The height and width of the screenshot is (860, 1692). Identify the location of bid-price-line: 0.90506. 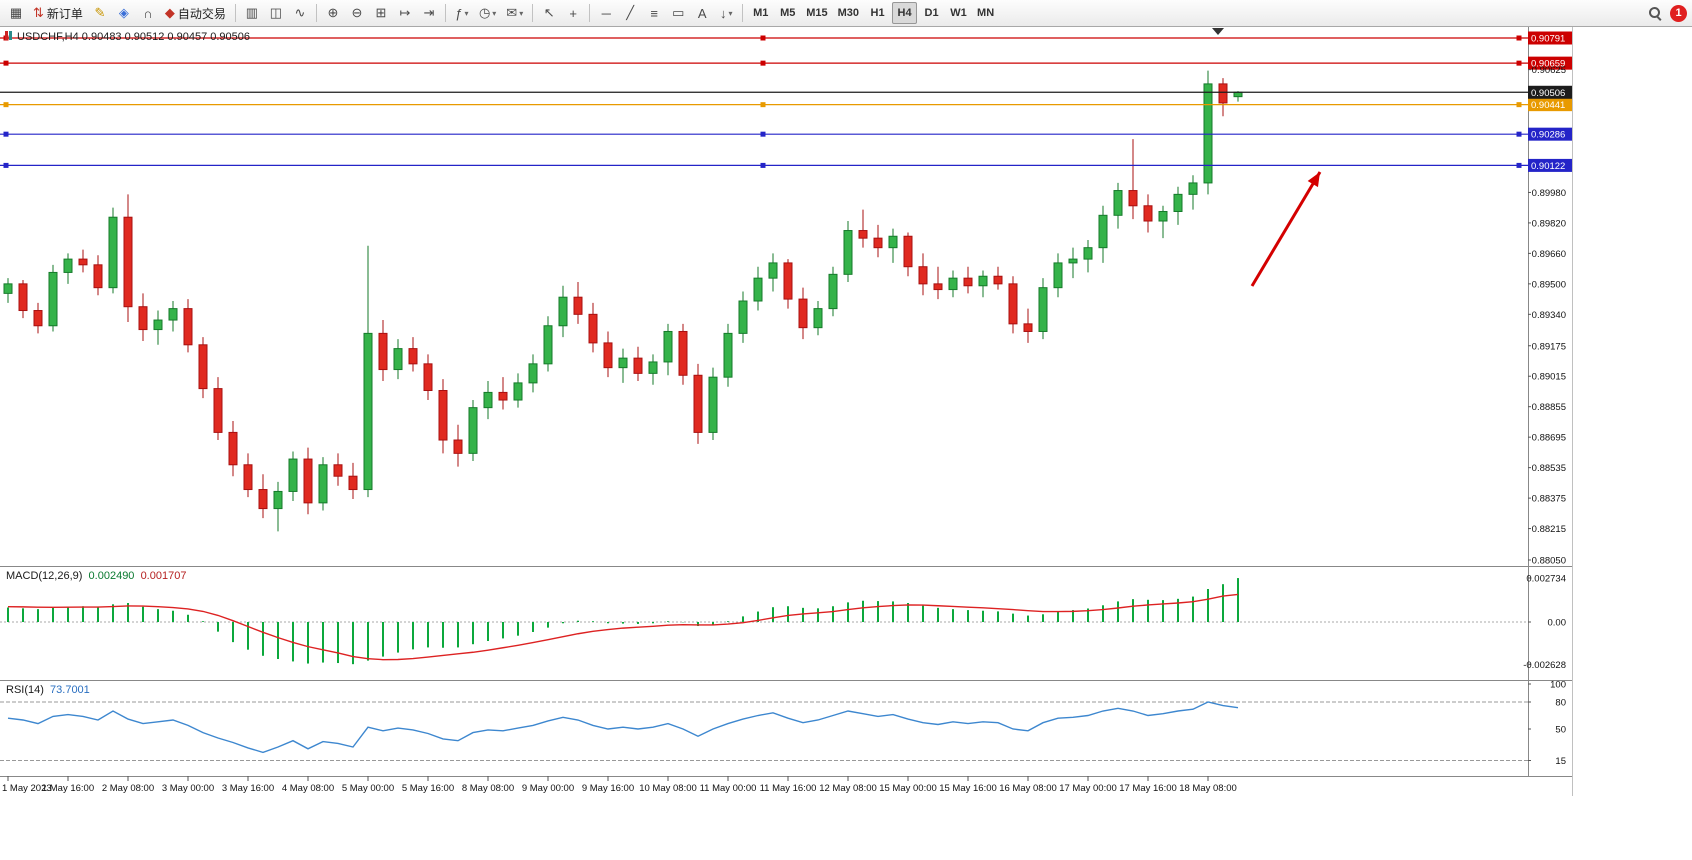
(786, 92).